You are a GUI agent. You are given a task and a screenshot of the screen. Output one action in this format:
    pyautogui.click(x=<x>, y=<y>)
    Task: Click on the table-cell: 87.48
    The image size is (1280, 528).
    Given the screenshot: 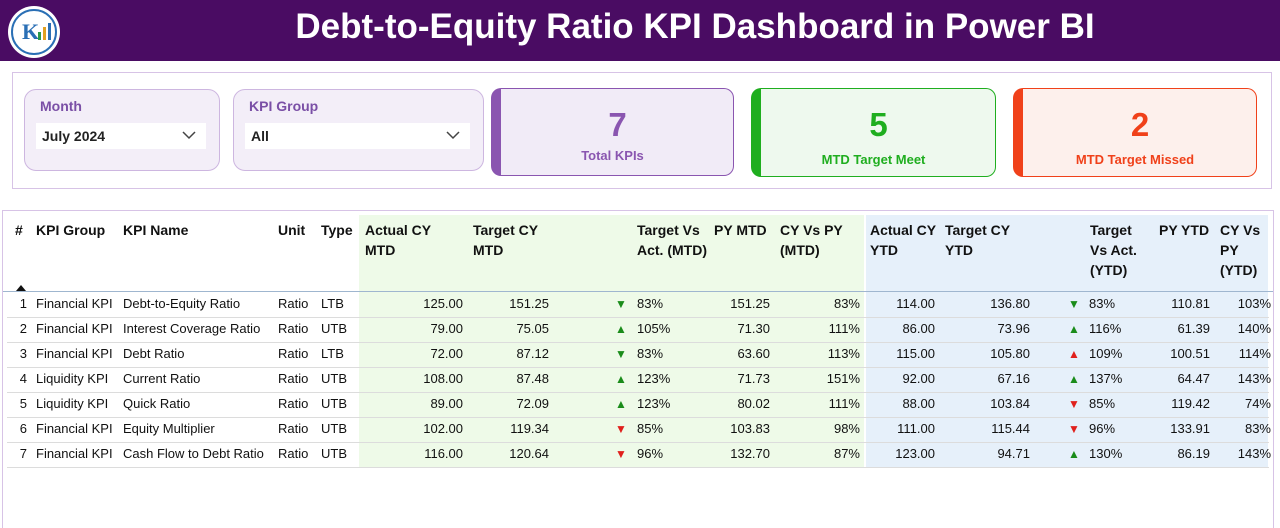 What is the action you would take?
    pyautogui.click(x=532, y=378)
    